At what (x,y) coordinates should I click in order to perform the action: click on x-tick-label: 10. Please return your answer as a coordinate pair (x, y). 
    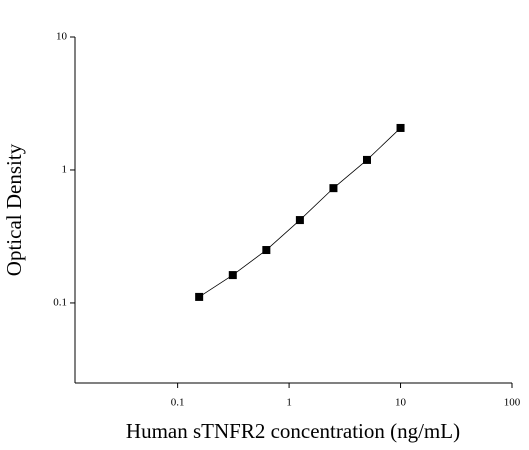
    Looking at the image, I should click on (401, 403).